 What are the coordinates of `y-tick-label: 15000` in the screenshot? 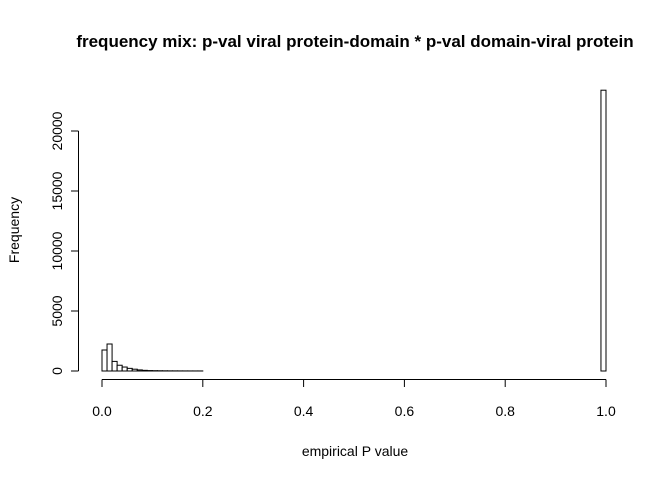 It's located at (57, 190).